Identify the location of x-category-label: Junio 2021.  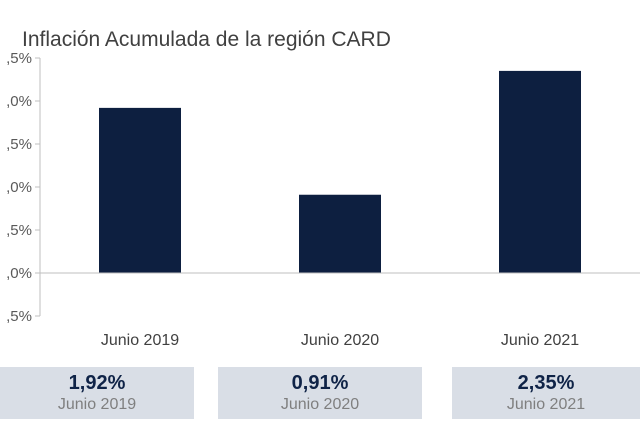
(540, 340).